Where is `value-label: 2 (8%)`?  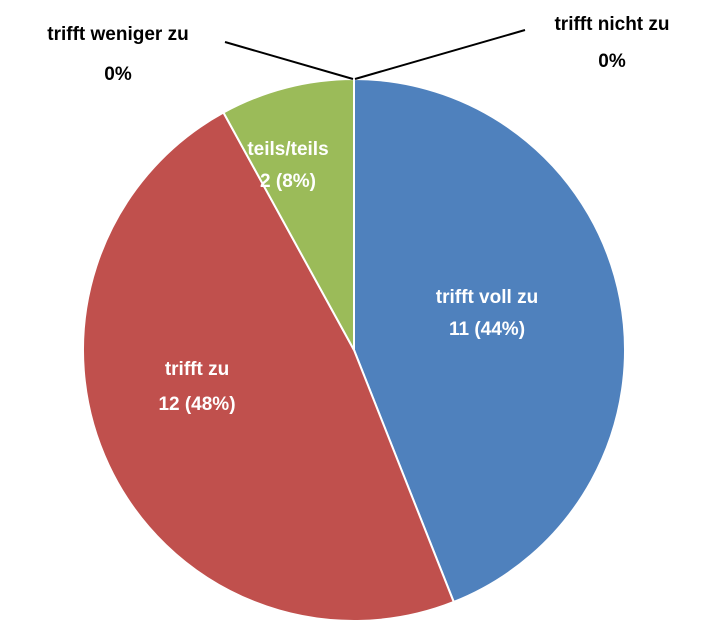
value-label: 2 (8%) is located at coordinates (288, 181).